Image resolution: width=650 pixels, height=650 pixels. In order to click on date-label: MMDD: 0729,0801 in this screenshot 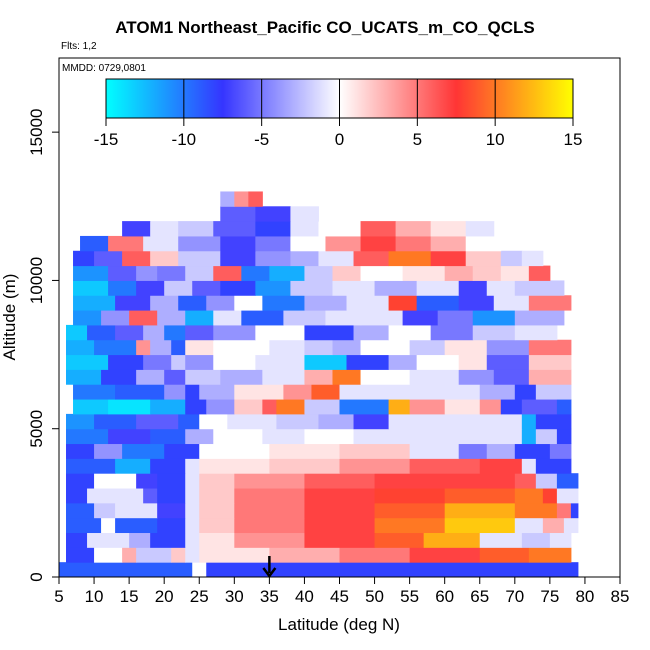, I will do `click(104, 68)`.